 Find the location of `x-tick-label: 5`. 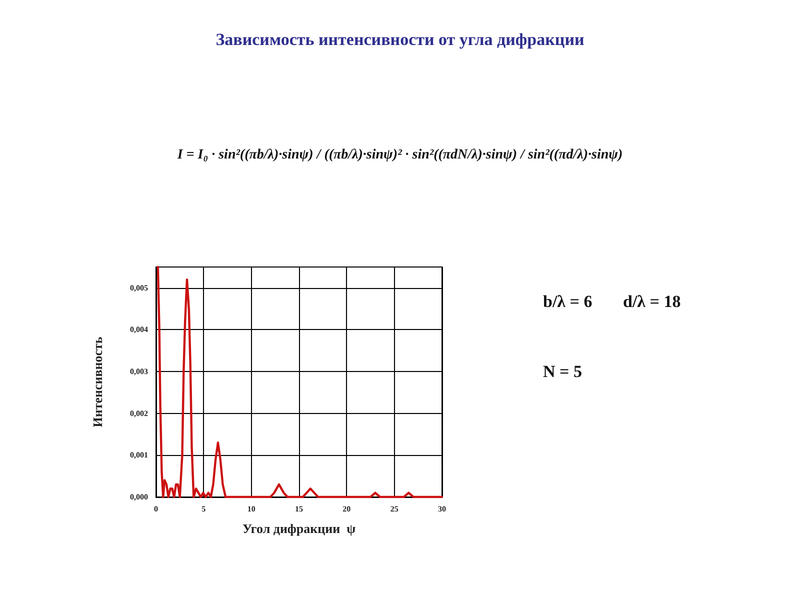

x-tick-label: 5 is located at coordinates (204, 509).